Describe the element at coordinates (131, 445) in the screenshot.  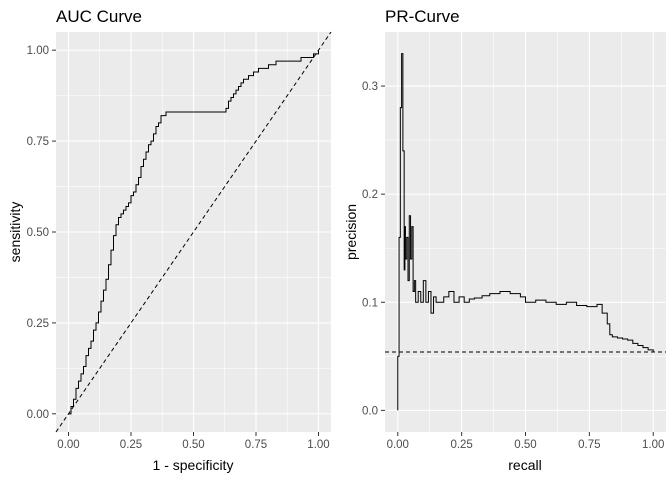
I see `auc-x-tick-label: 0.25` at that location.